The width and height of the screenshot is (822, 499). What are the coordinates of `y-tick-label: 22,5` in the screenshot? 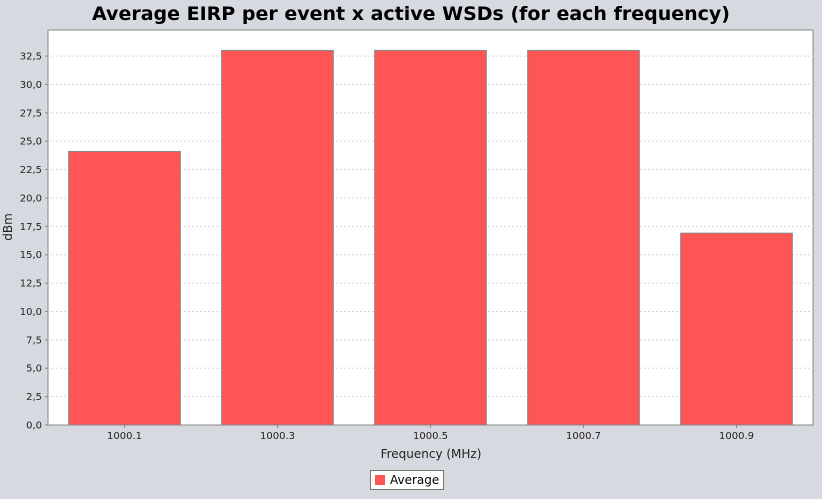 It's located at (31, 170).